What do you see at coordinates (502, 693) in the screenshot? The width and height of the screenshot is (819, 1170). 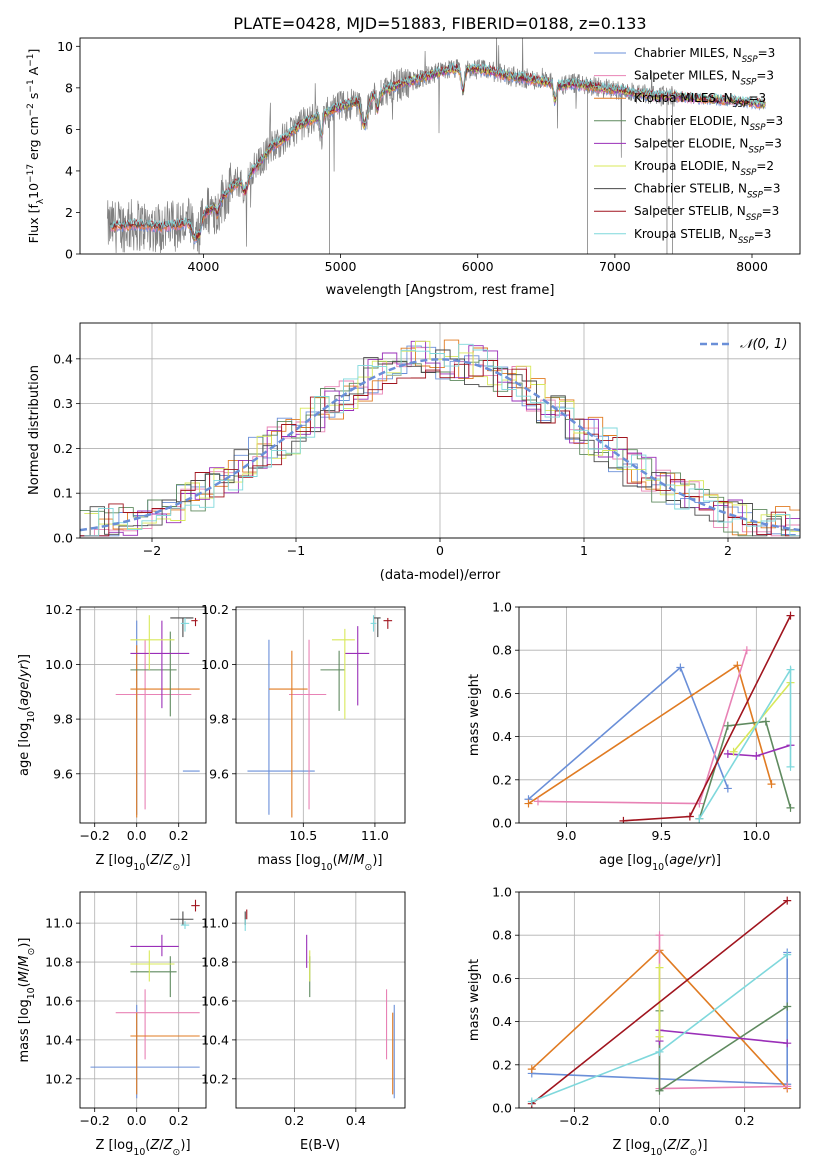 I see `y-tick-label: 0.6` at bounding box center [502, 693].